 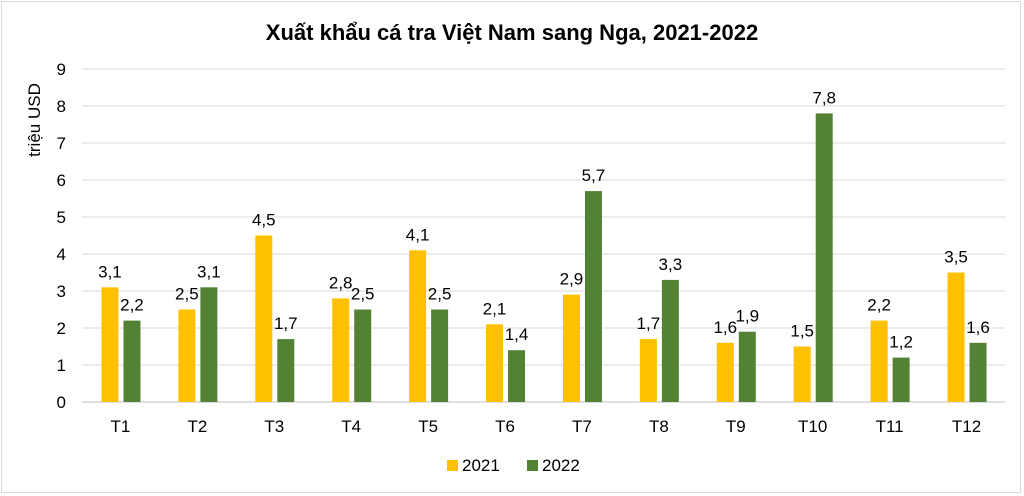 I want to click on y-tick-label: 9, so click(x=61, y=69).